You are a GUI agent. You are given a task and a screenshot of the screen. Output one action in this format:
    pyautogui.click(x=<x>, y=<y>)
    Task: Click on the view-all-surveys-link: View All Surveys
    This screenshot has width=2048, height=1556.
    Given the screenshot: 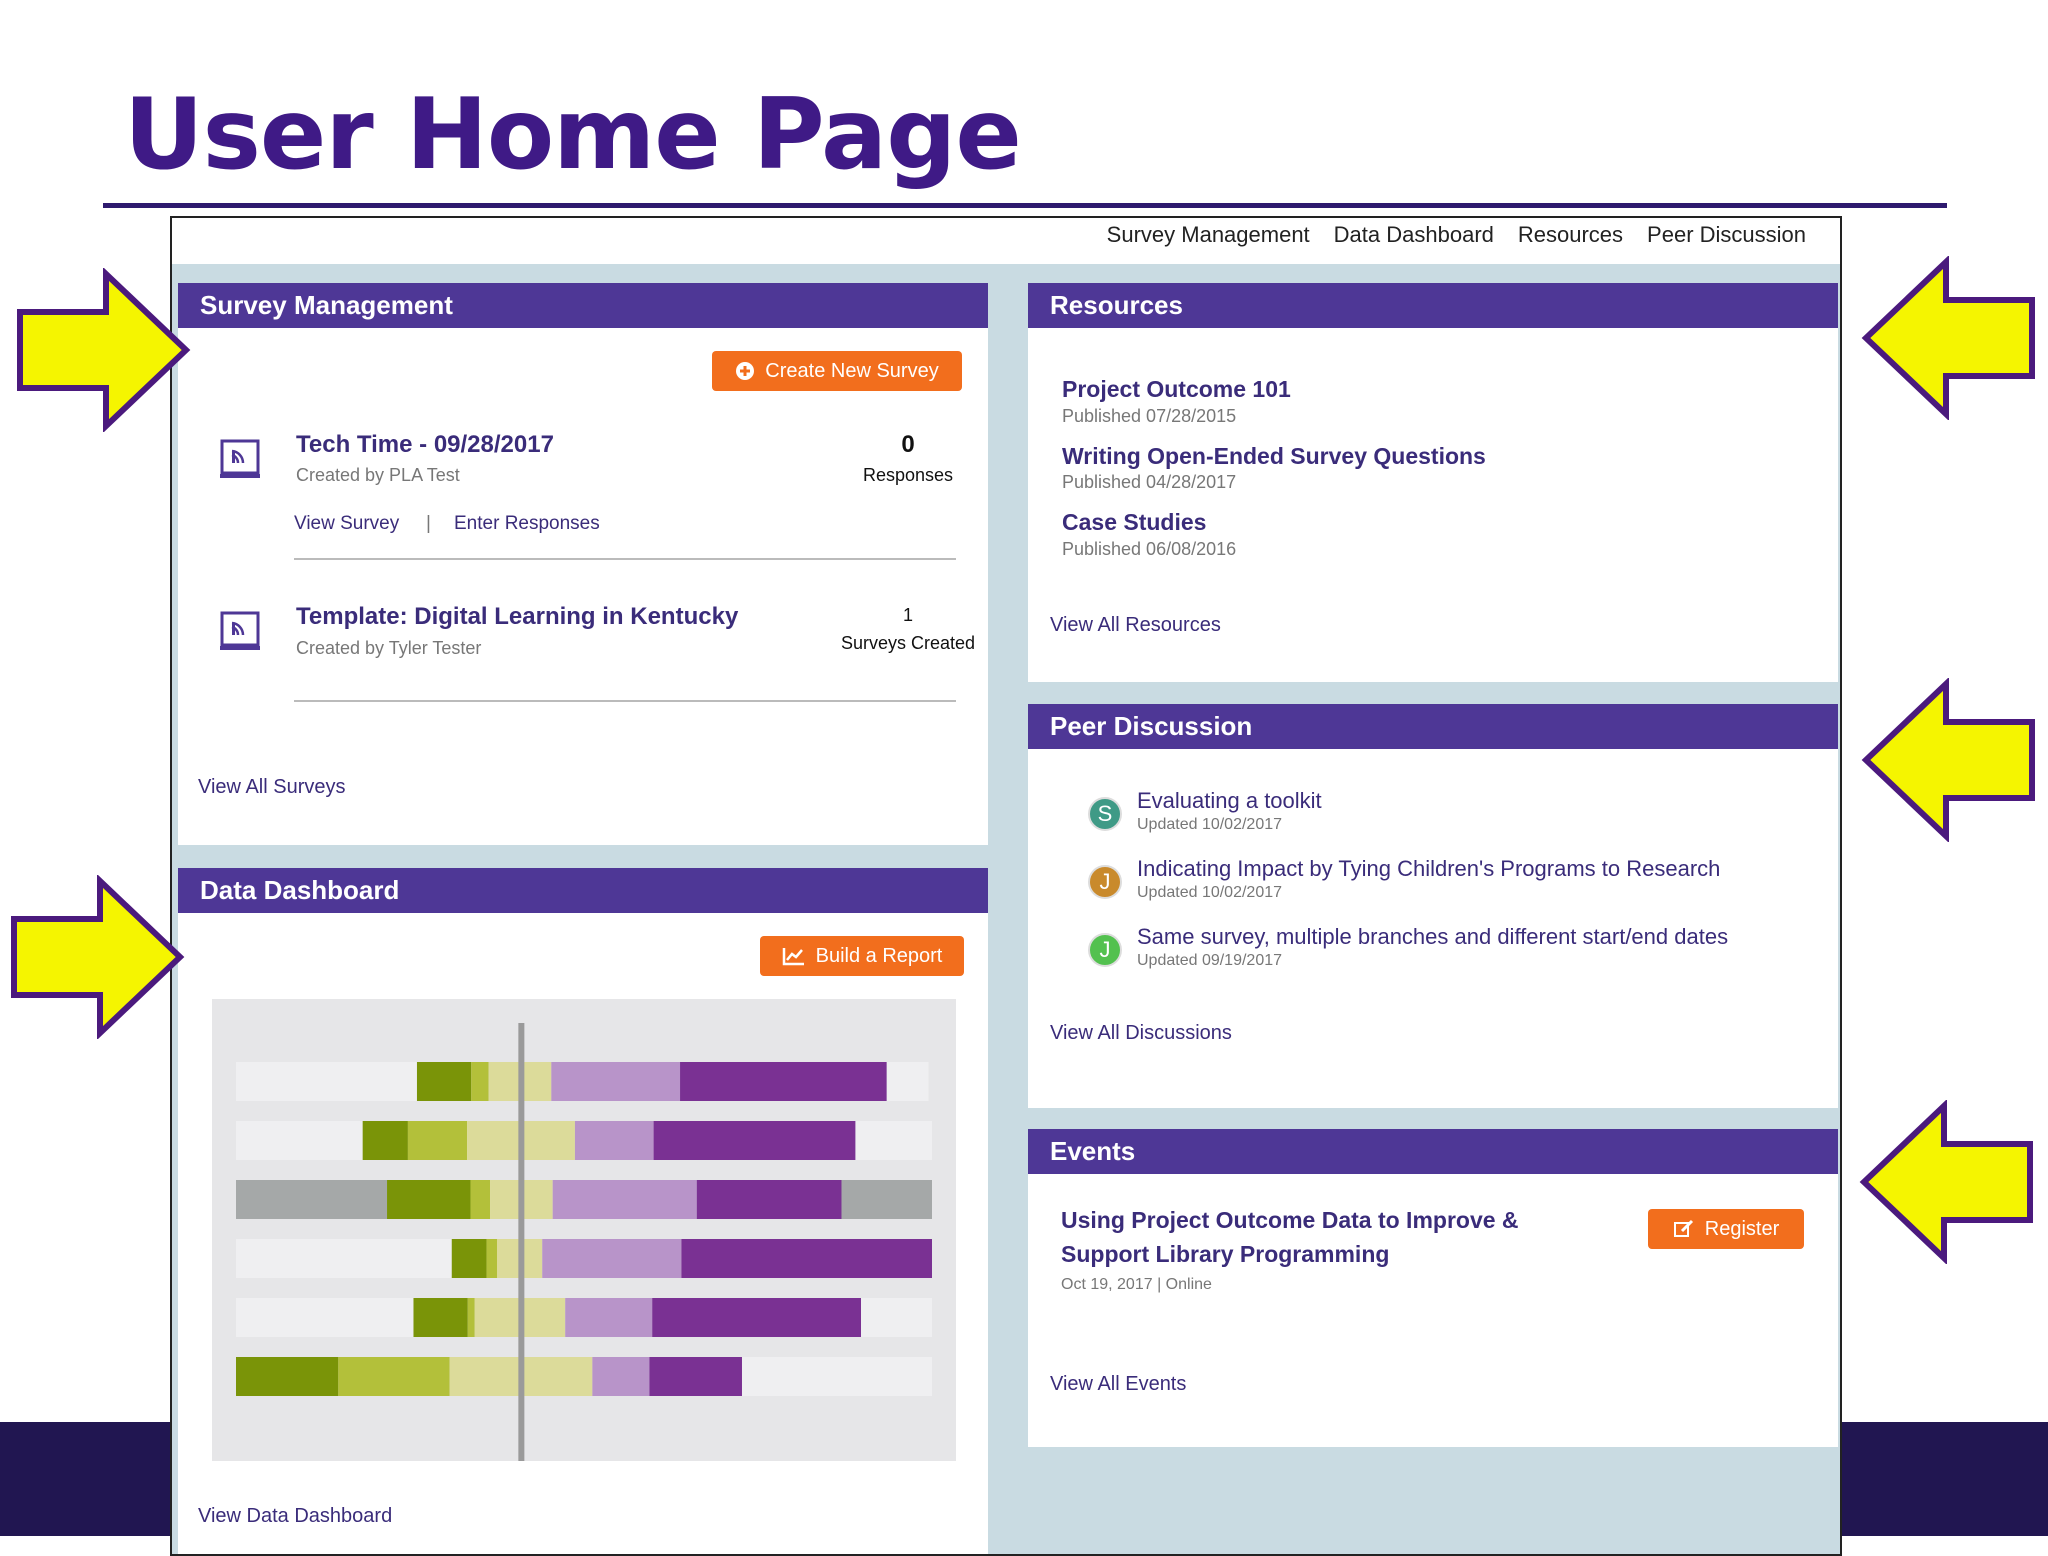 What is the action you would take?
    pyautogui.click(x=272, y=787)
    